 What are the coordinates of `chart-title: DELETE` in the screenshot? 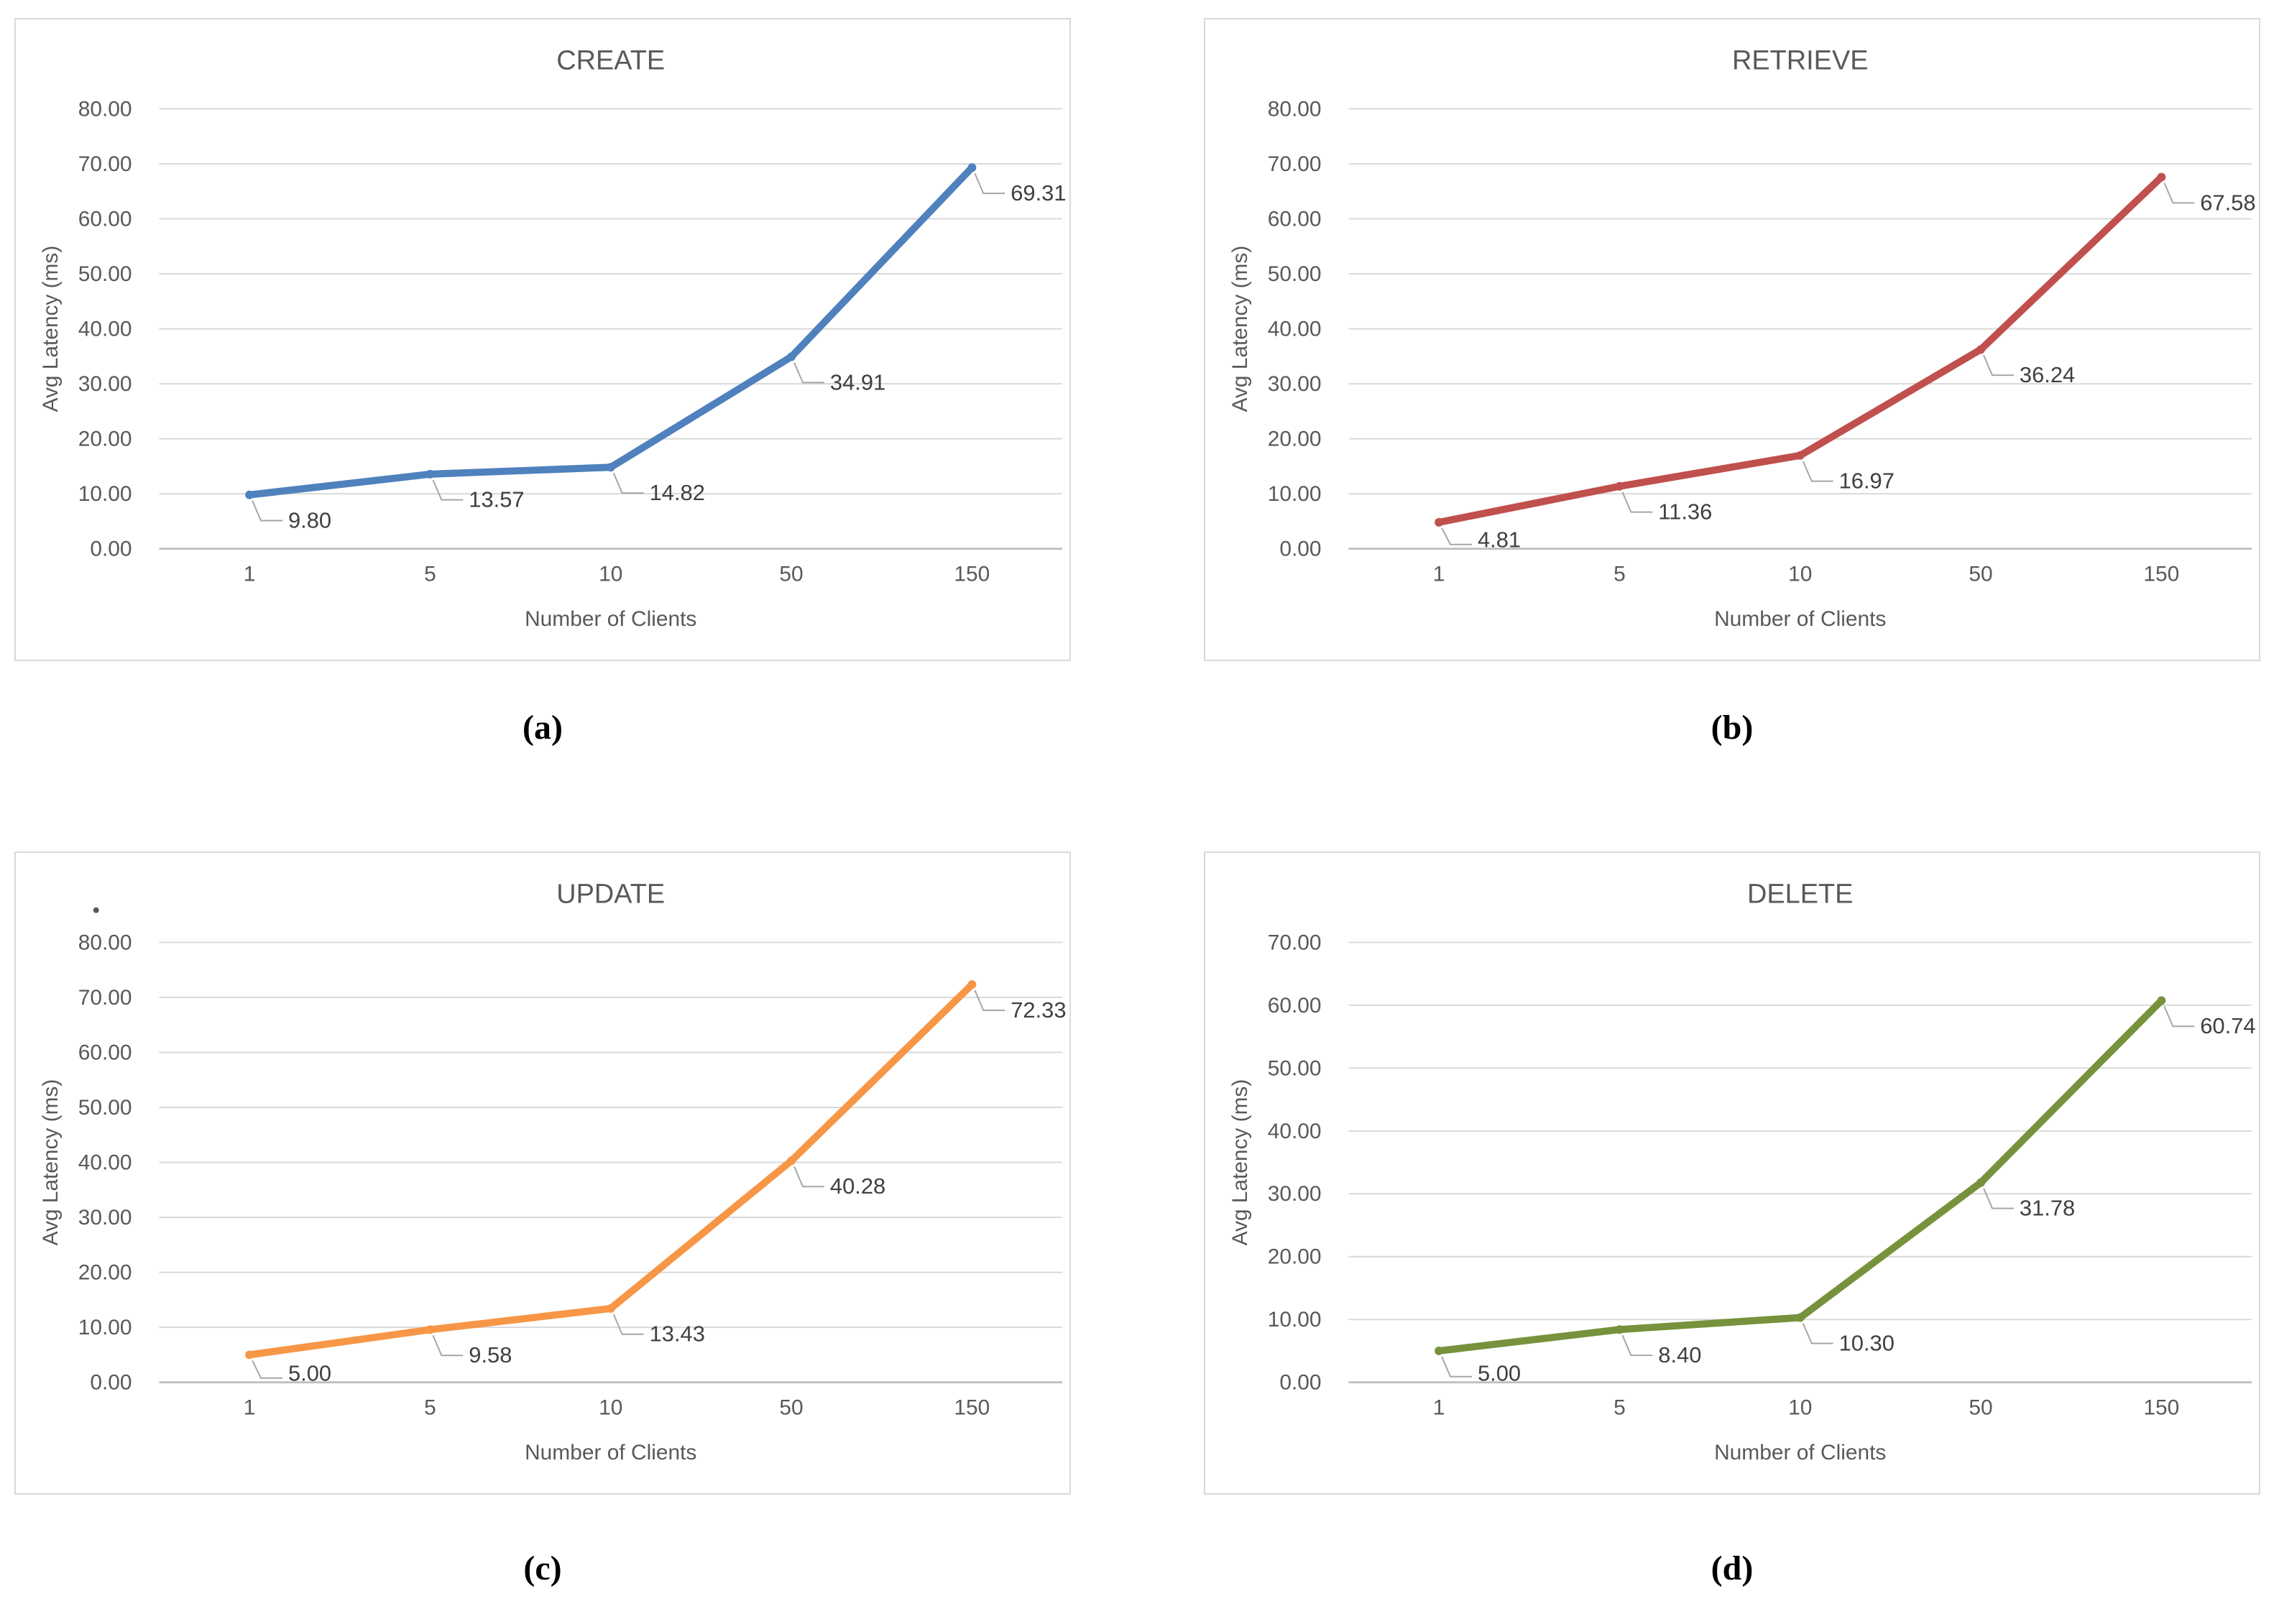 It's located at (1800, 895).